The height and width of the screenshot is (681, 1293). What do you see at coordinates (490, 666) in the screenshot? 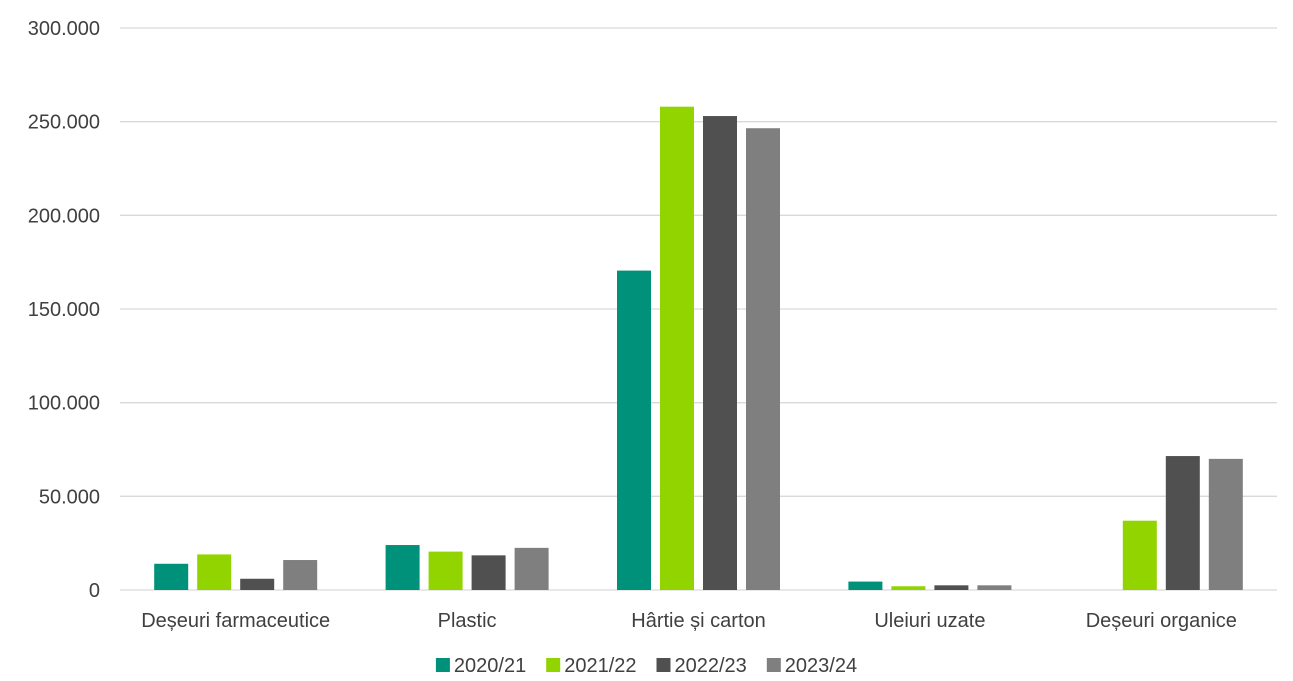
I see `legend-label-2020-21: 2020/21` at bounding box center [490, 666].